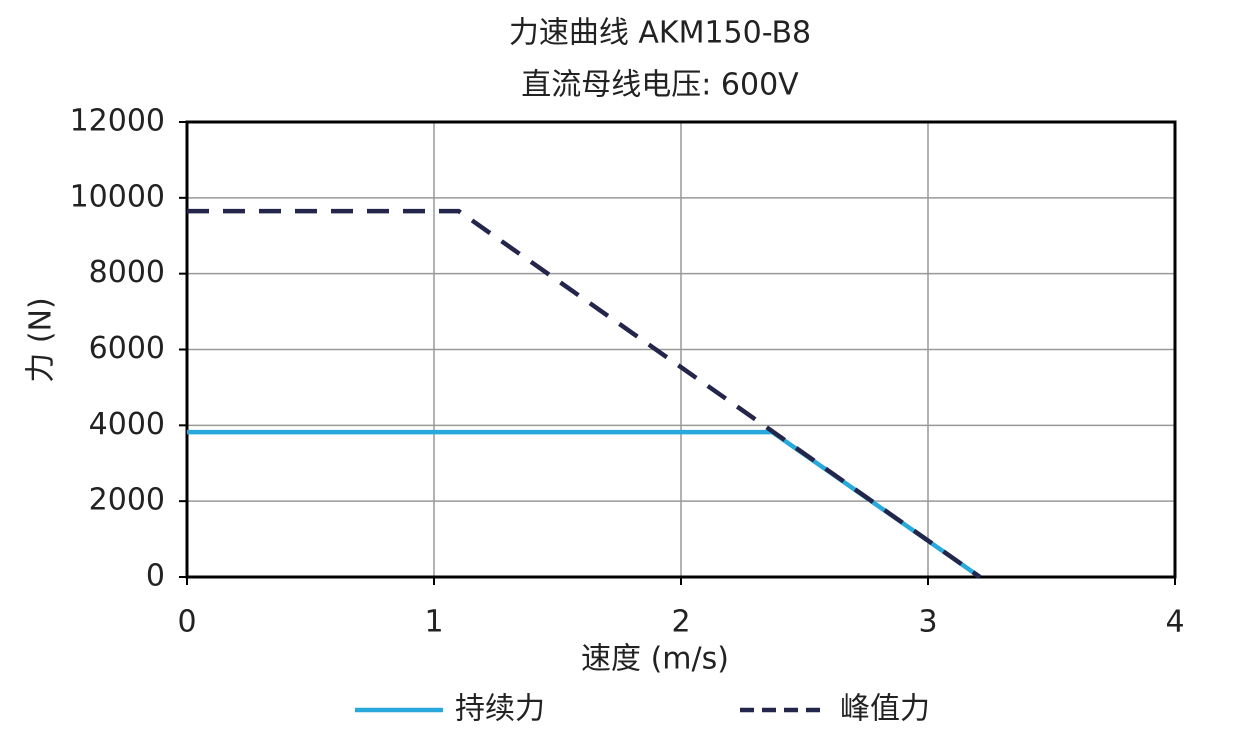  Describe the element at coordinates (500, 709) in the screenshot. I see `legend-label: 持续力` at that location.